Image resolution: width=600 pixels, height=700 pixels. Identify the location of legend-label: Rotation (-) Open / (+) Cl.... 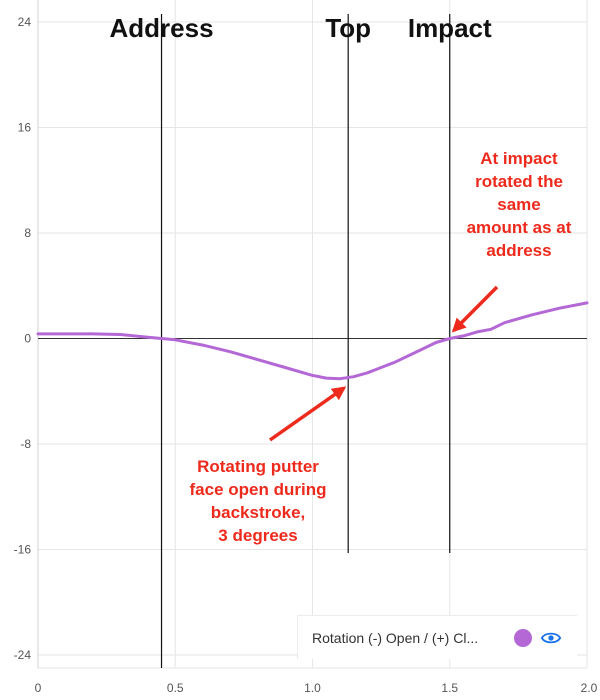
(395, 637).